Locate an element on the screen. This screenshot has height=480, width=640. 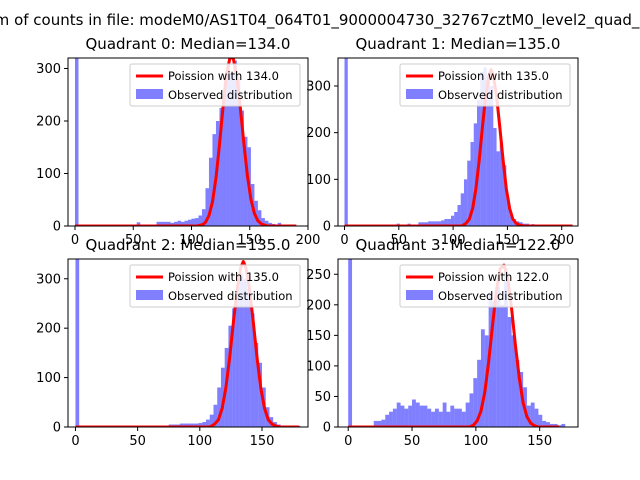
y-tick-label: 50 is located at coordinates (322, 397).